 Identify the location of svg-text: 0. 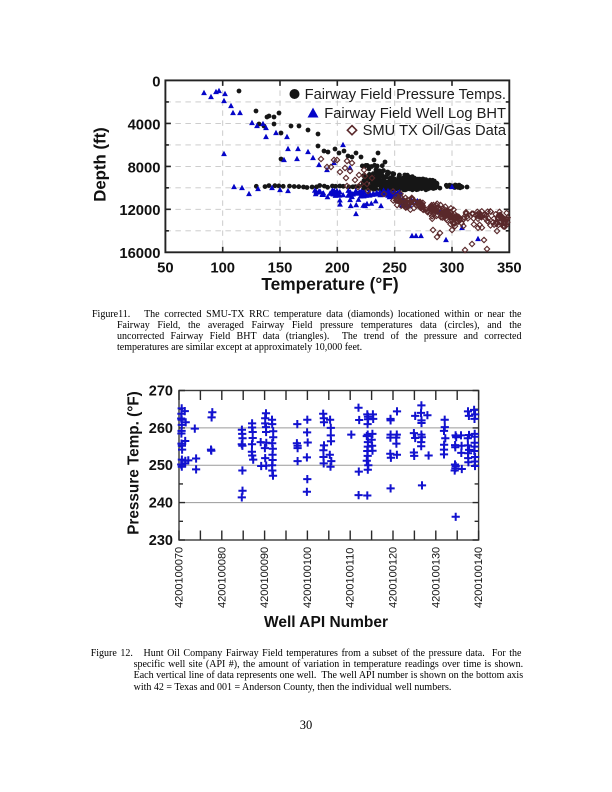
(156, 82).